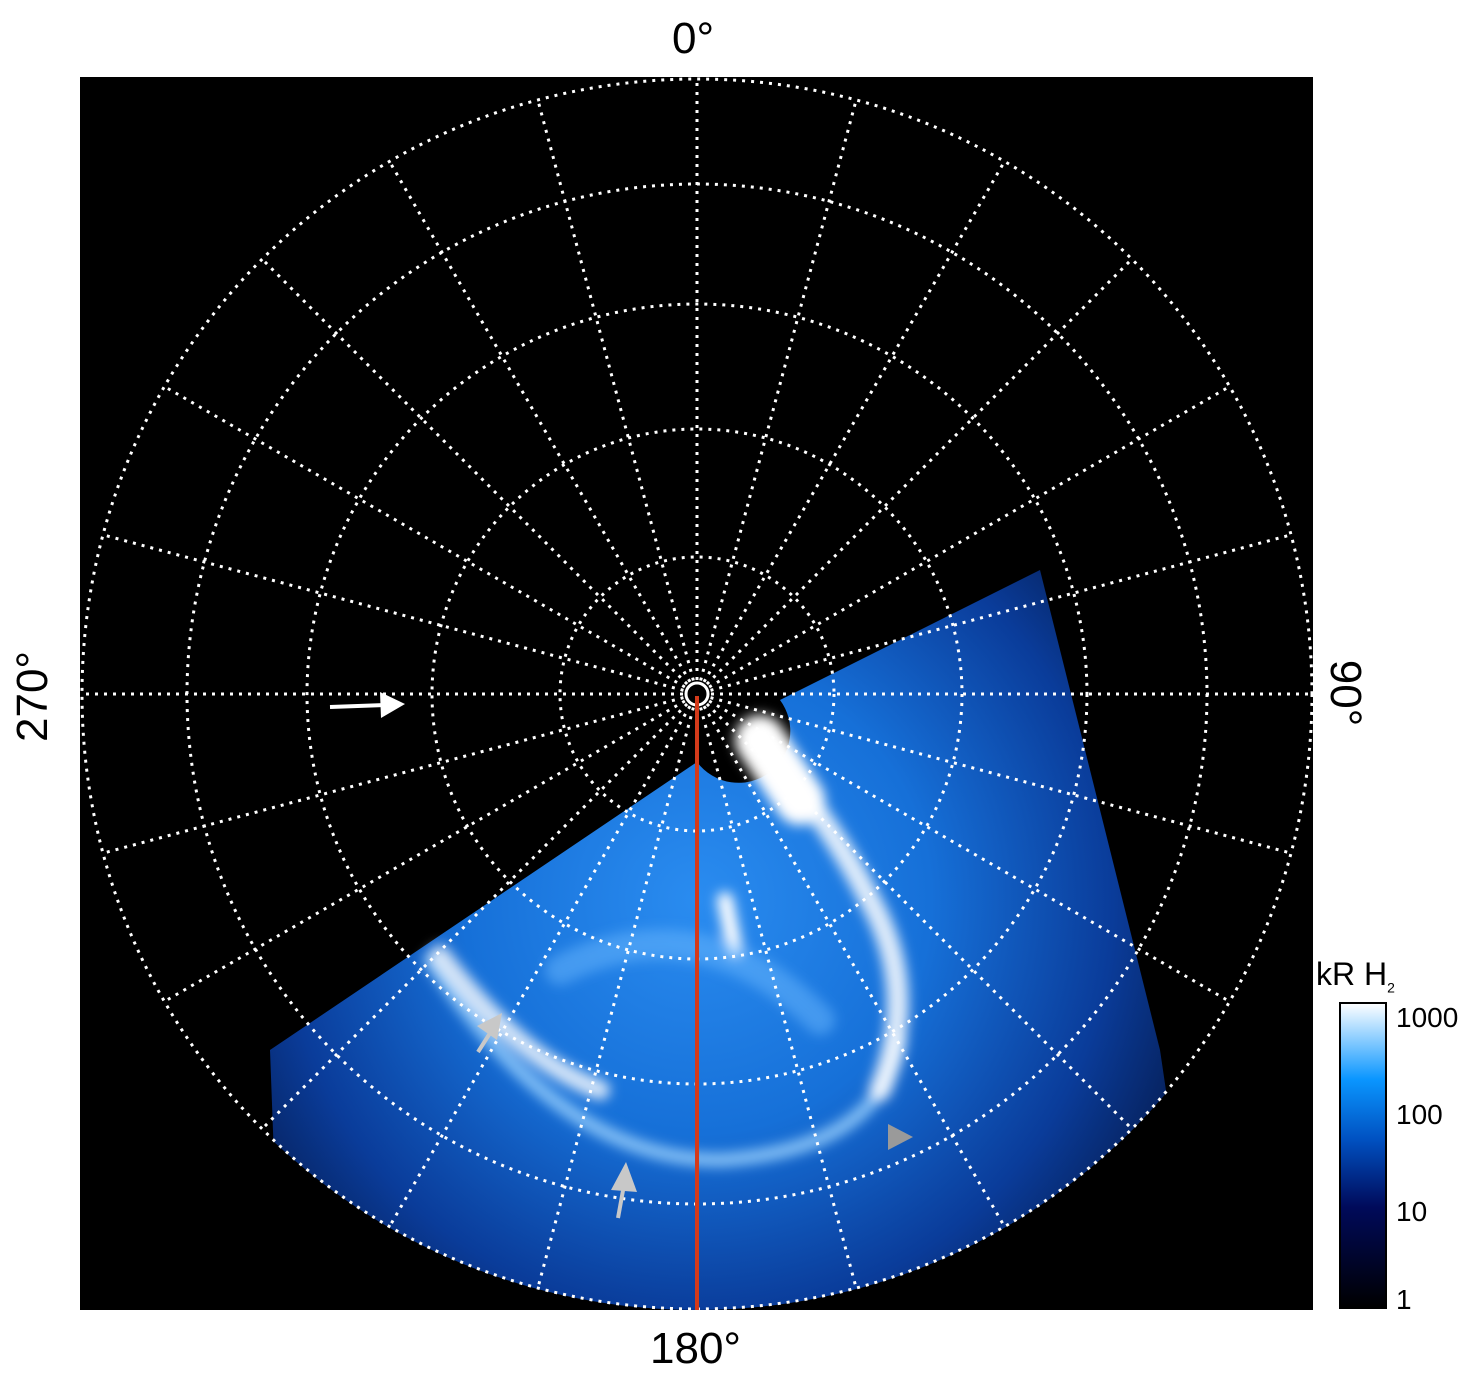 This screenshot has width=1481, height=1386. Describe the element at coordinates (367, 705) in the screenshot. I see `white-arrow` at that location.